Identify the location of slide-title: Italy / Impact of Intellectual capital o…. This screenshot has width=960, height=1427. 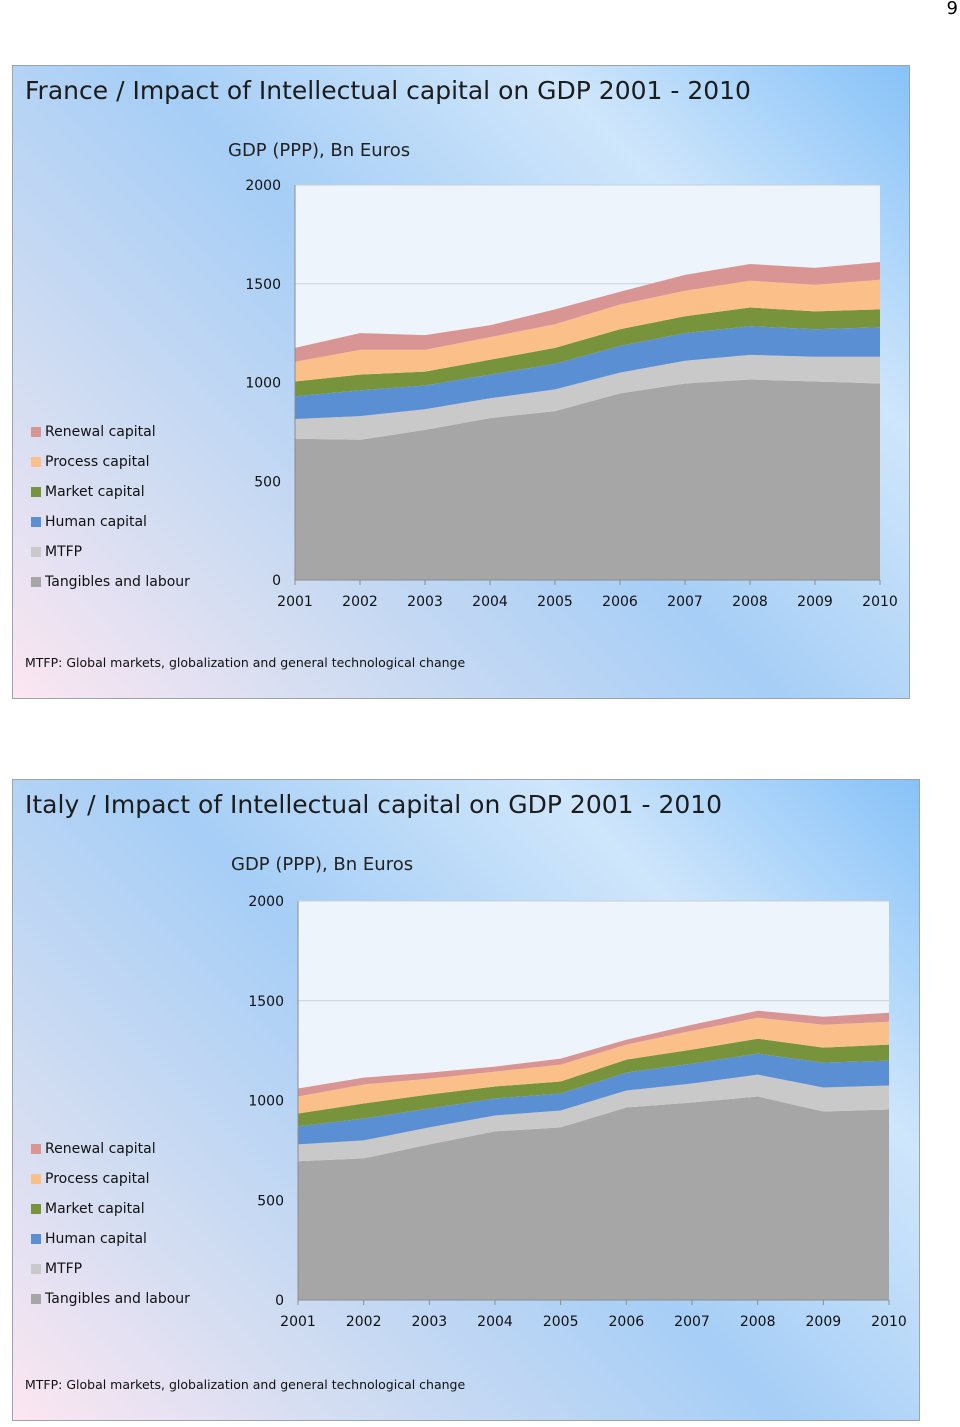
(374, 804).